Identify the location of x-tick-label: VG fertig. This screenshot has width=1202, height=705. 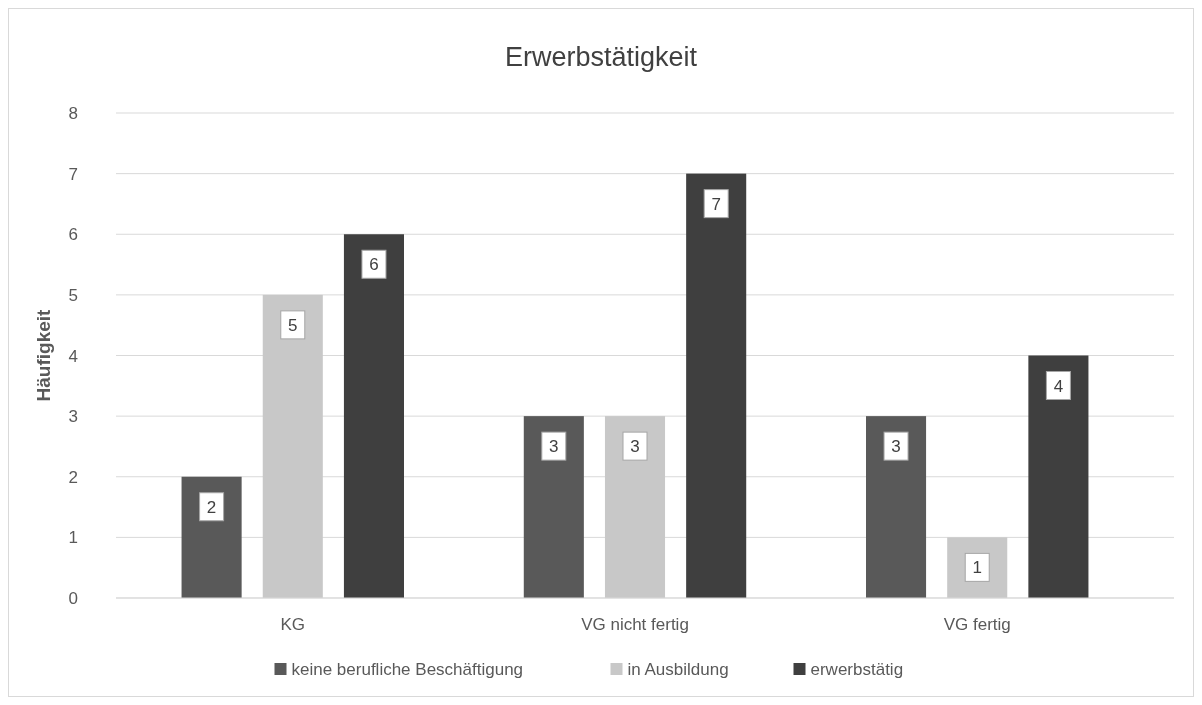
(977, 624).